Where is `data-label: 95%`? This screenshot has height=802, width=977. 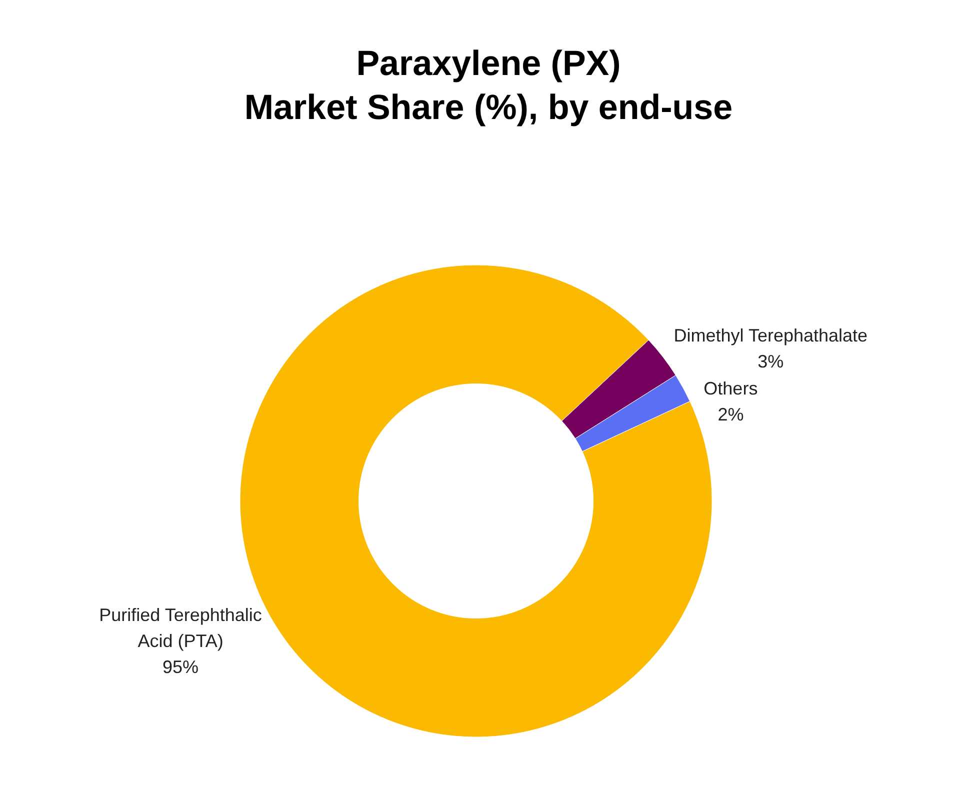 data-label: 95% is located at coordinates (180, 666).